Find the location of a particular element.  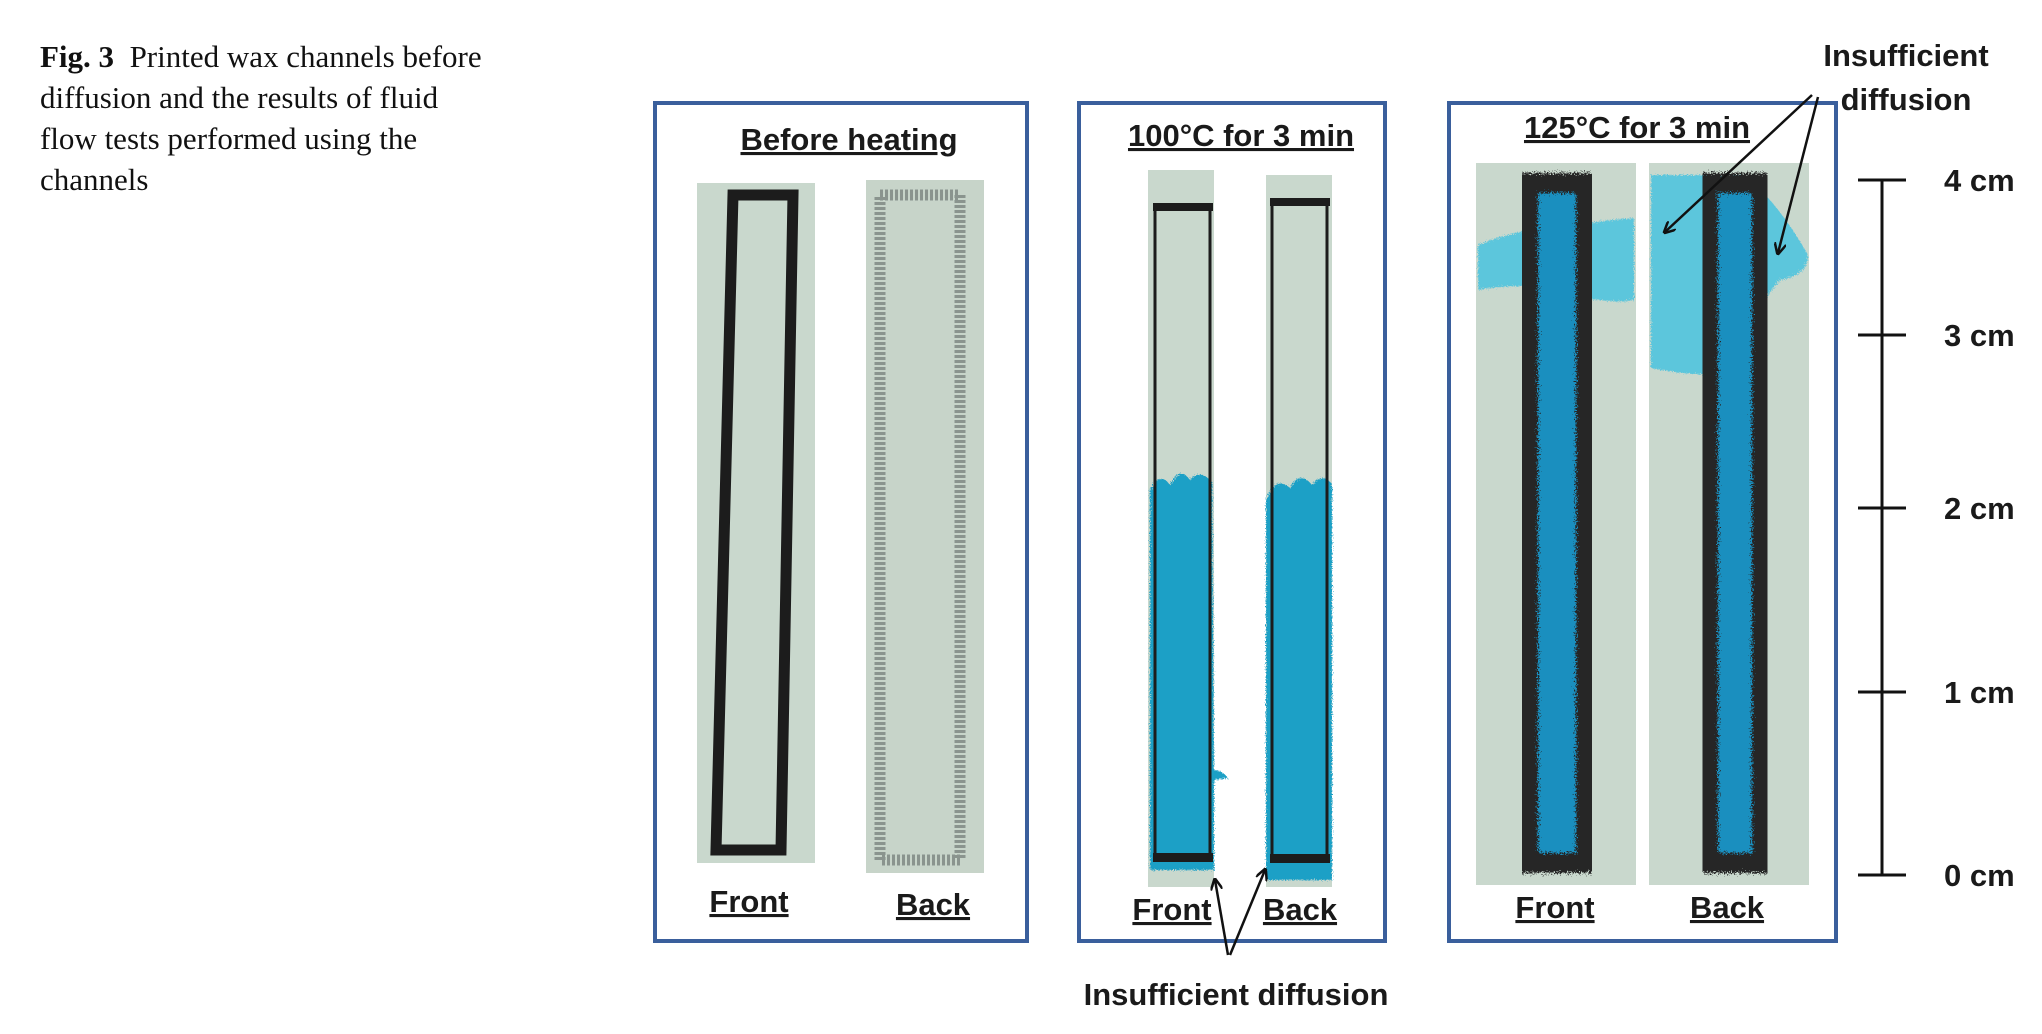

panel-title: 125°C for 3 min is located at coordinates (1637, 127).